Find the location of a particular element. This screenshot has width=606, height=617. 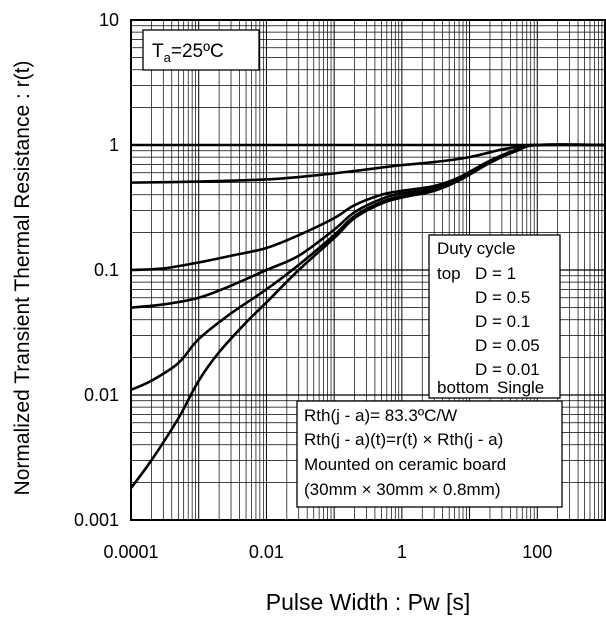

note-board-size: (30mm × 30mm × 0.8mm) is located at coordinates (402, 489).